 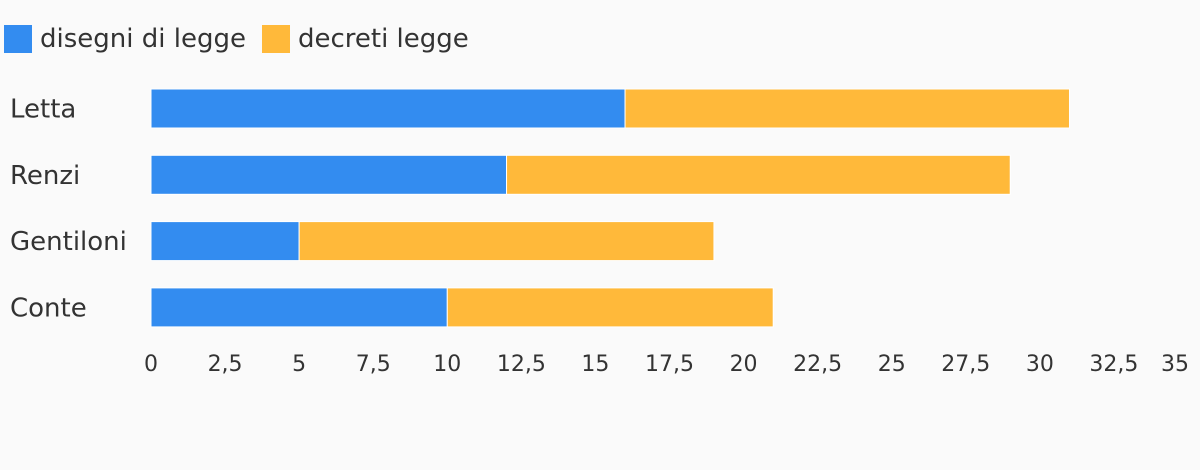 What do you see at coordinates (225, 364) in the screenshot?
I see `x-tick-label: 2,5` at bounding box center [225, 364].